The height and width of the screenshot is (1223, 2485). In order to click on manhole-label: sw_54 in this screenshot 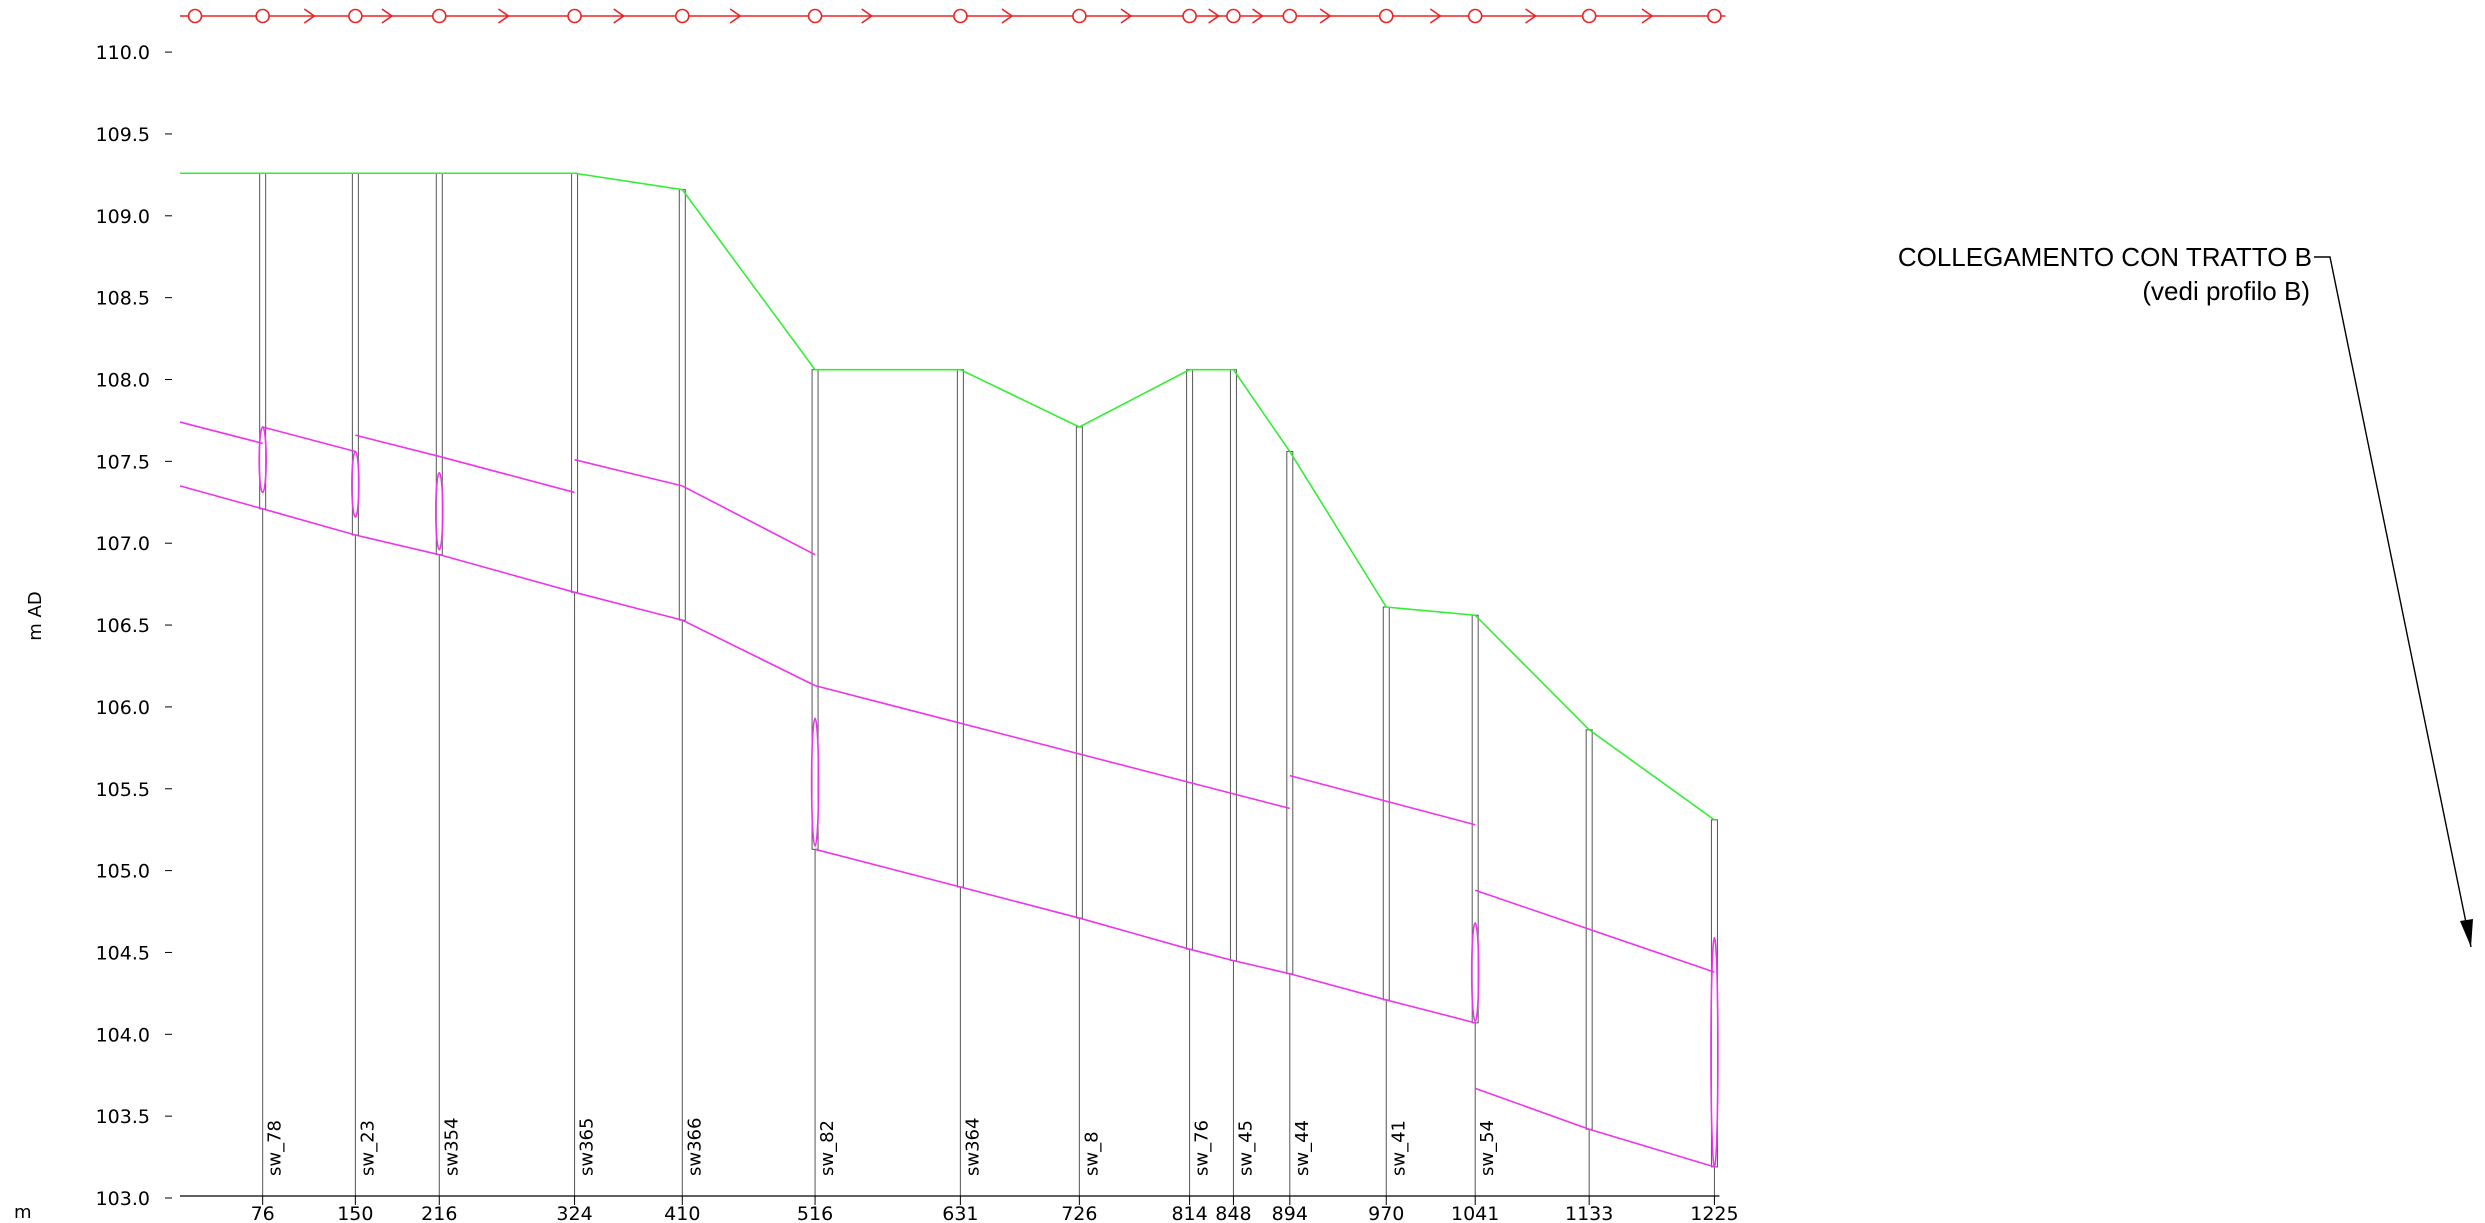, I will do `click(1487, 1148)`.